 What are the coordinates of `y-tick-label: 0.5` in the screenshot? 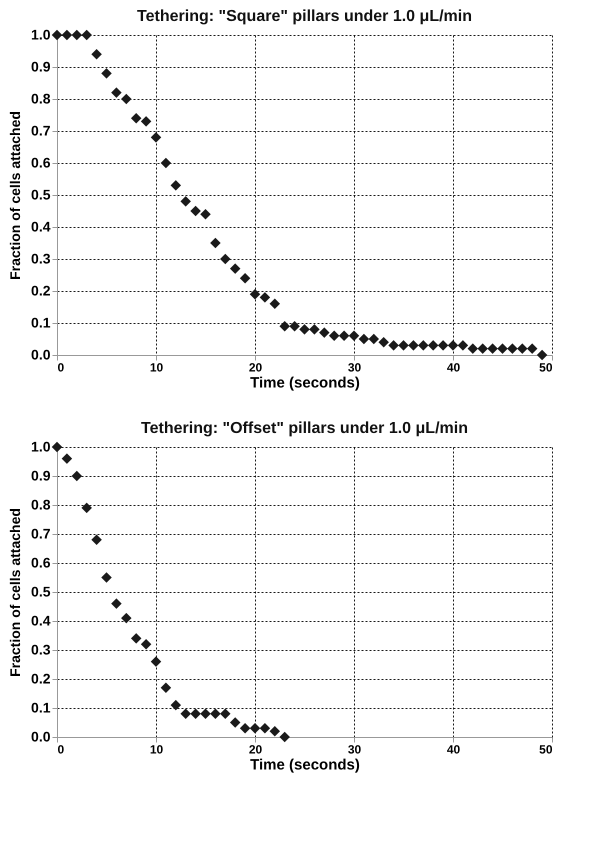 It's located at (41, 592).